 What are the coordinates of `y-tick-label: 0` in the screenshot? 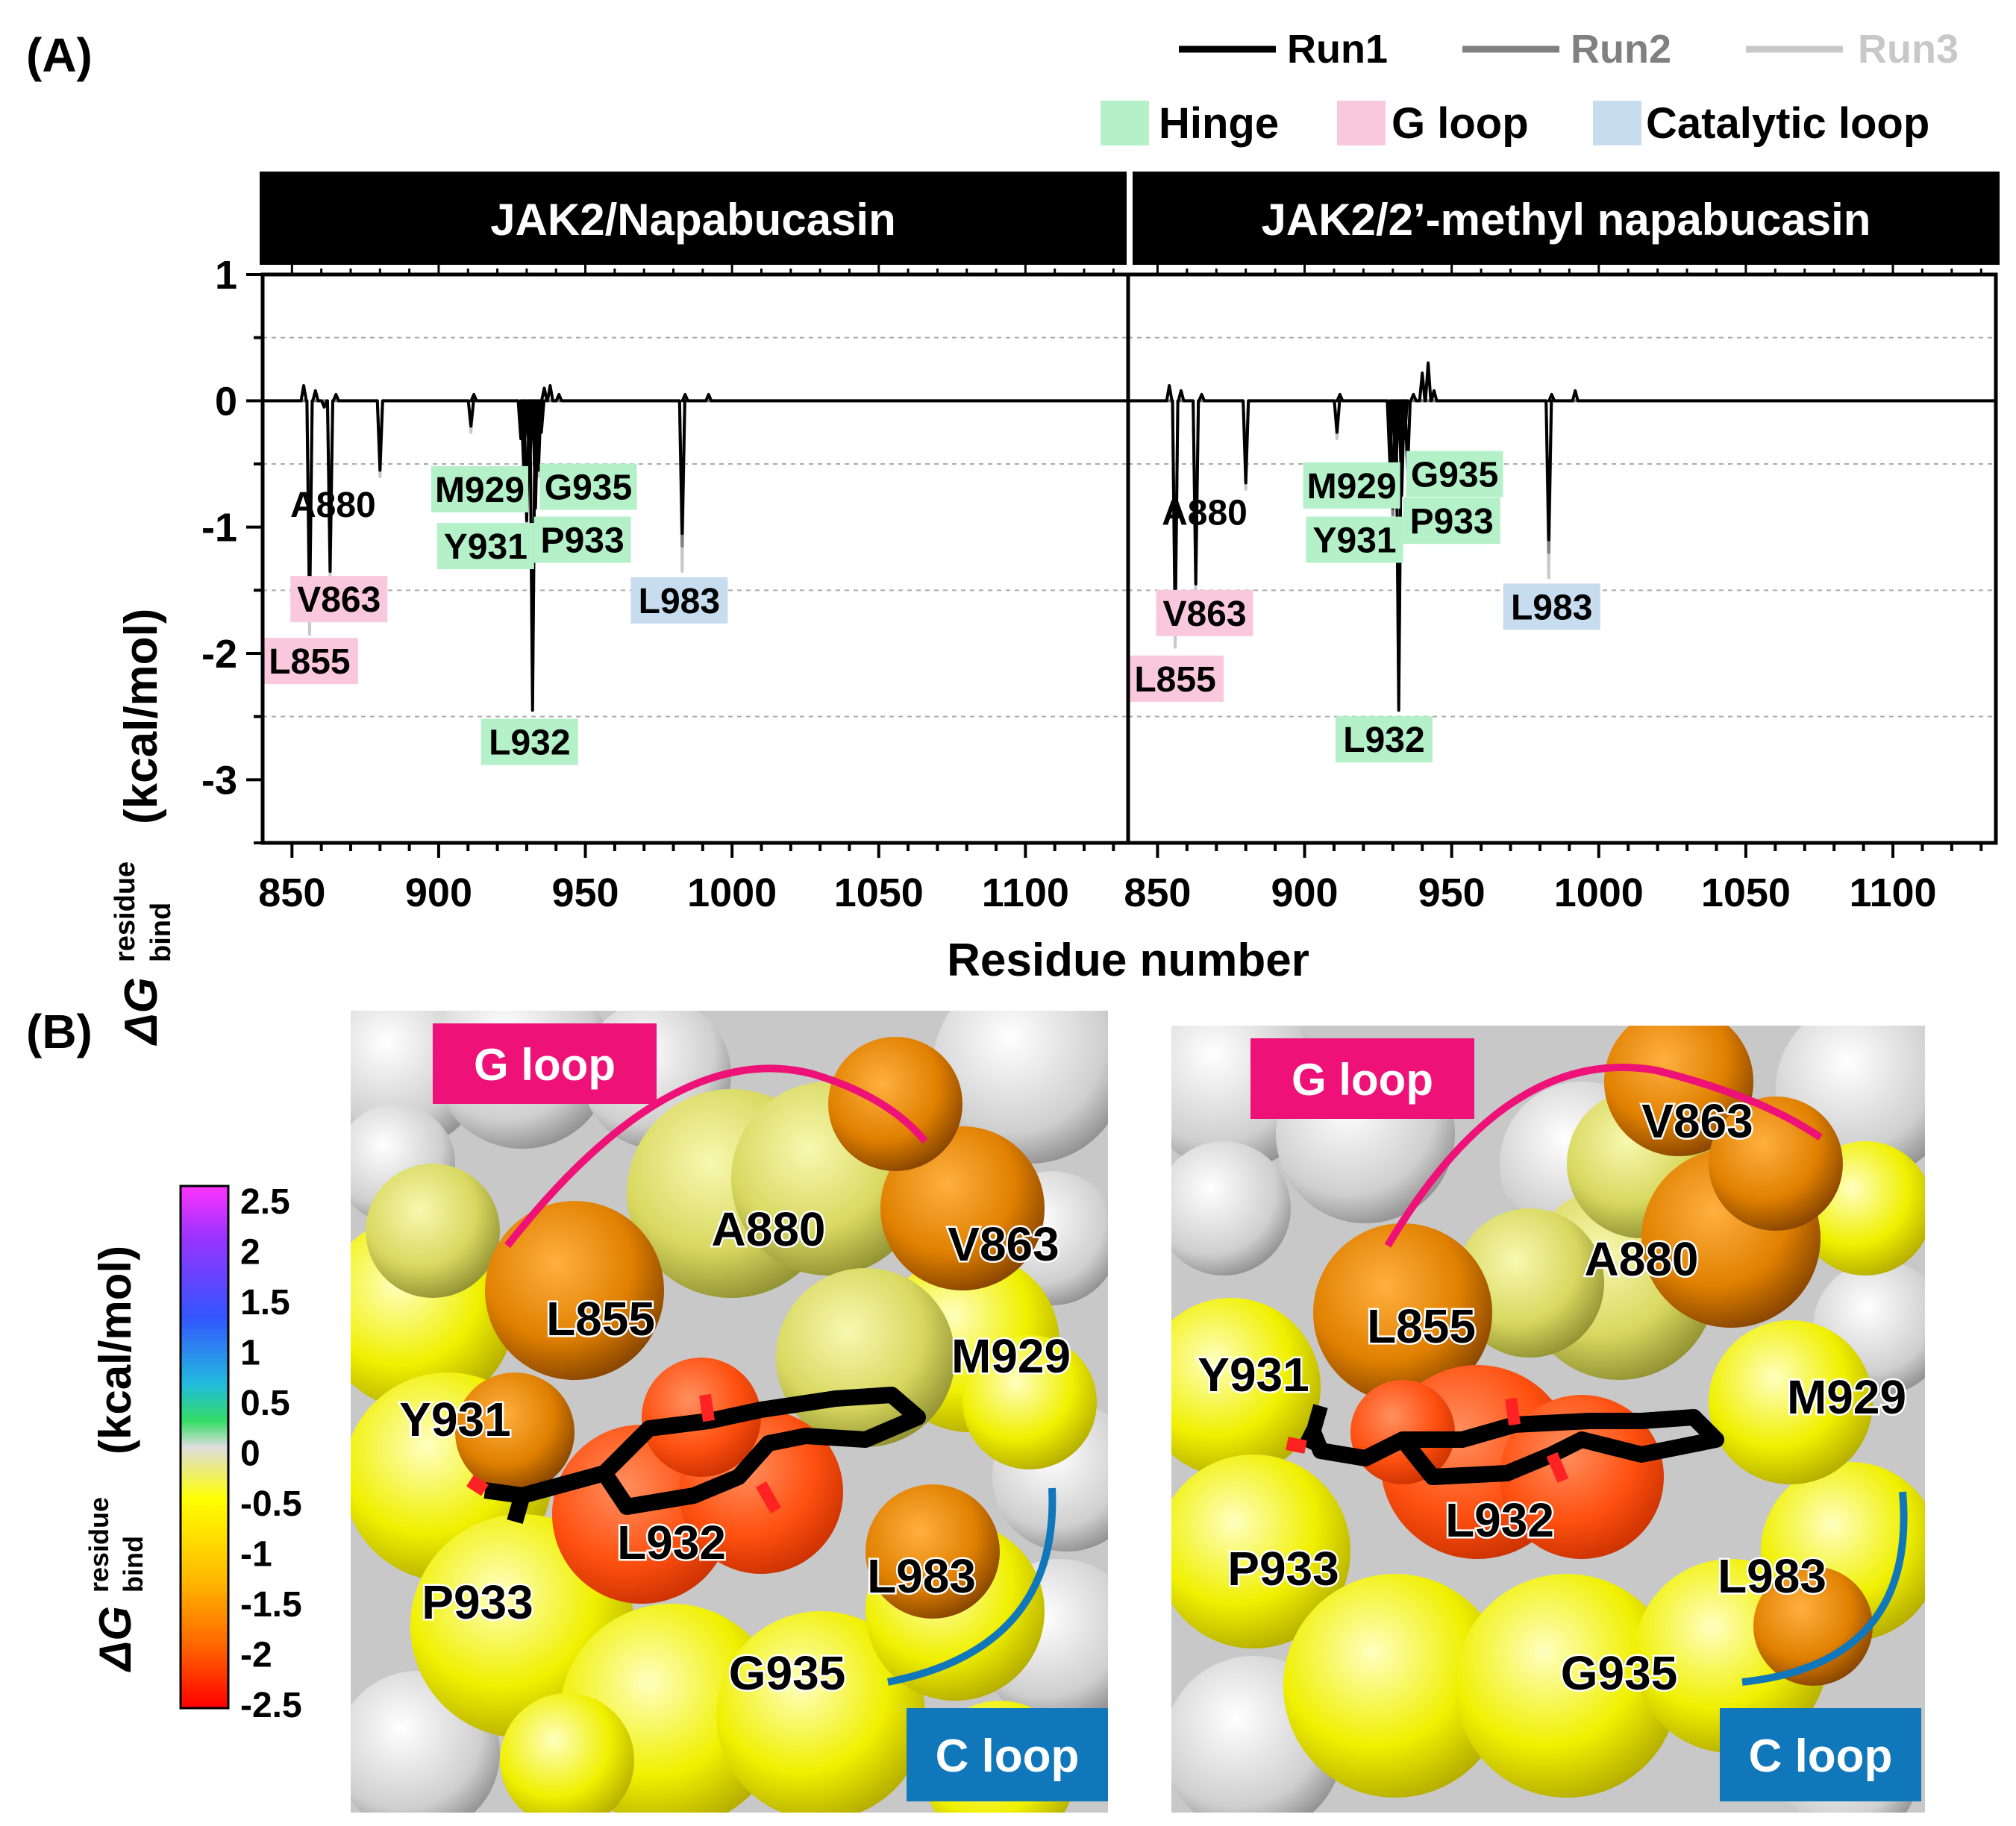 It's located at (226, 401).